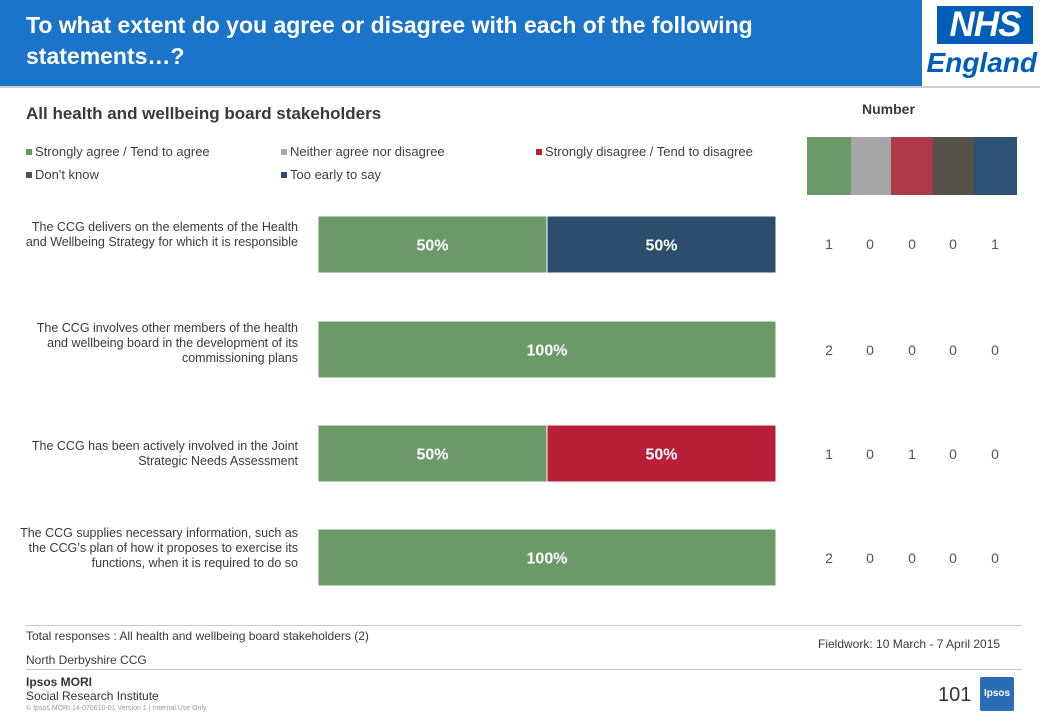 The height and width of the screenshot is (720, 1040). What do you see at coordinates (284, 174) in the screenshot?
I see `legend-swatch-too-early` at bounding box center [284, 174].